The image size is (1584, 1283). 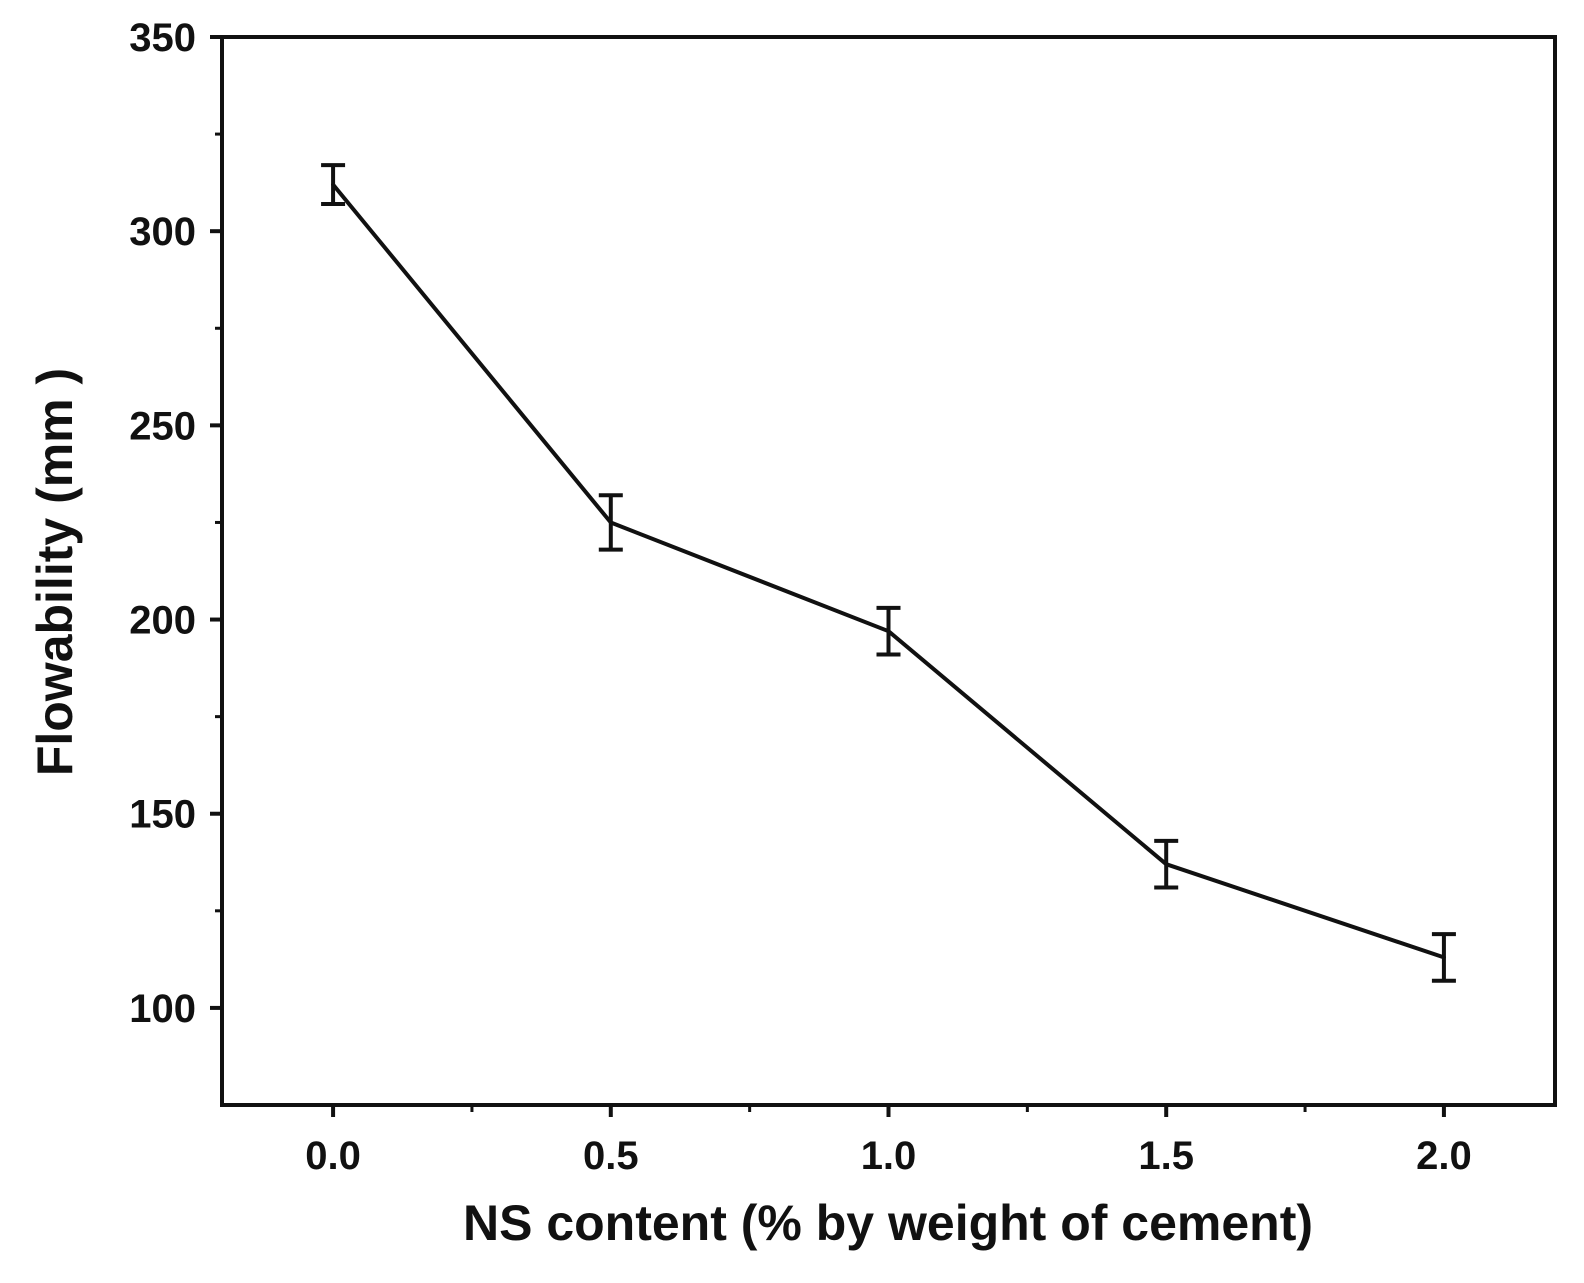 What do you see at coordinates (162, 1009) in the screenshot?
I see `y-tick-label: 100` at bounding box center [162, 1009].